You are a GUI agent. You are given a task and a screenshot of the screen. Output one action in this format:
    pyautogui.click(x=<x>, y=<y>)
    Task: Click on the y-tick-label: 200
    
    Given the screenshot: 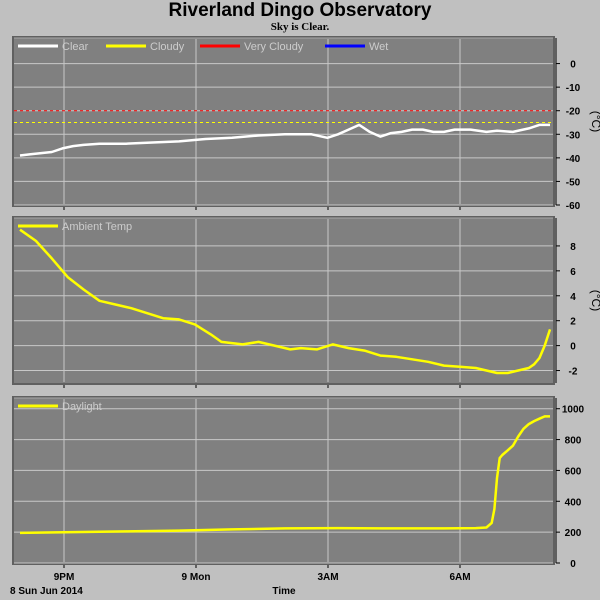 What is the action you would take?
    pyautogui.click(x=573, y=533)
    